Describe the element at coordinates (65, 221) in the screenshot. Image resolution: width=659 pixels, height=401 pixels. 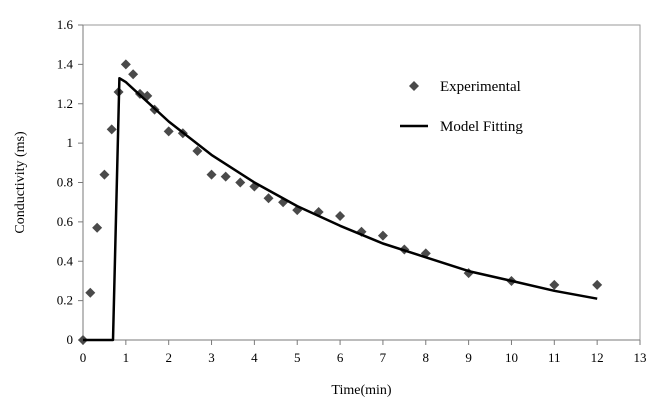
I see `y-tick-label: 0.6` at that location.